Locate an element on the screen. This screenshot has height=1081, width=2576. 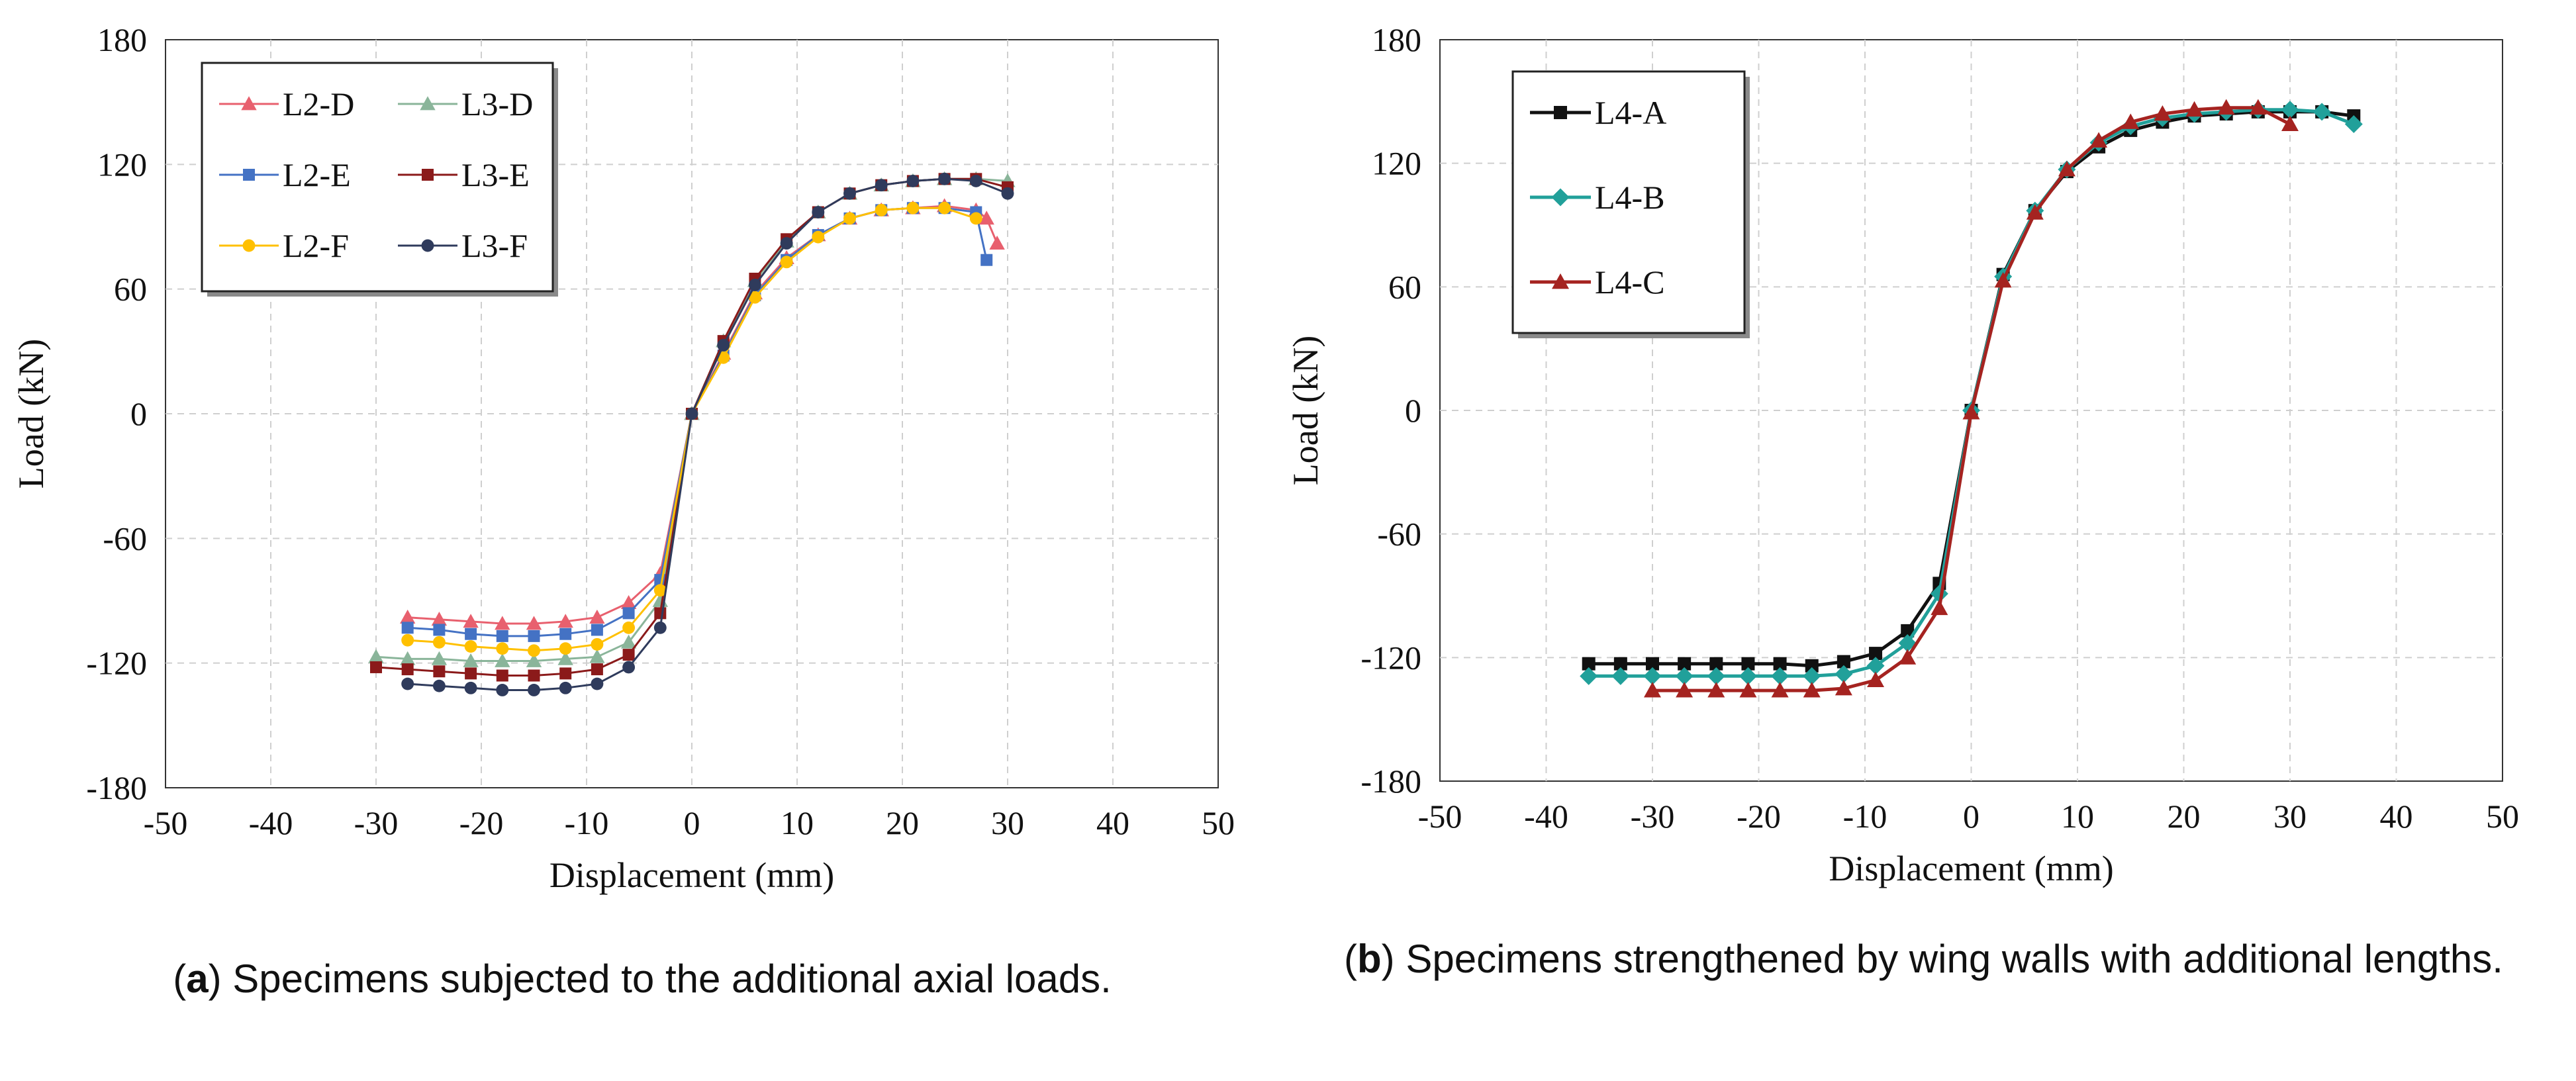
legend-box is located at coordinates (377, 178).